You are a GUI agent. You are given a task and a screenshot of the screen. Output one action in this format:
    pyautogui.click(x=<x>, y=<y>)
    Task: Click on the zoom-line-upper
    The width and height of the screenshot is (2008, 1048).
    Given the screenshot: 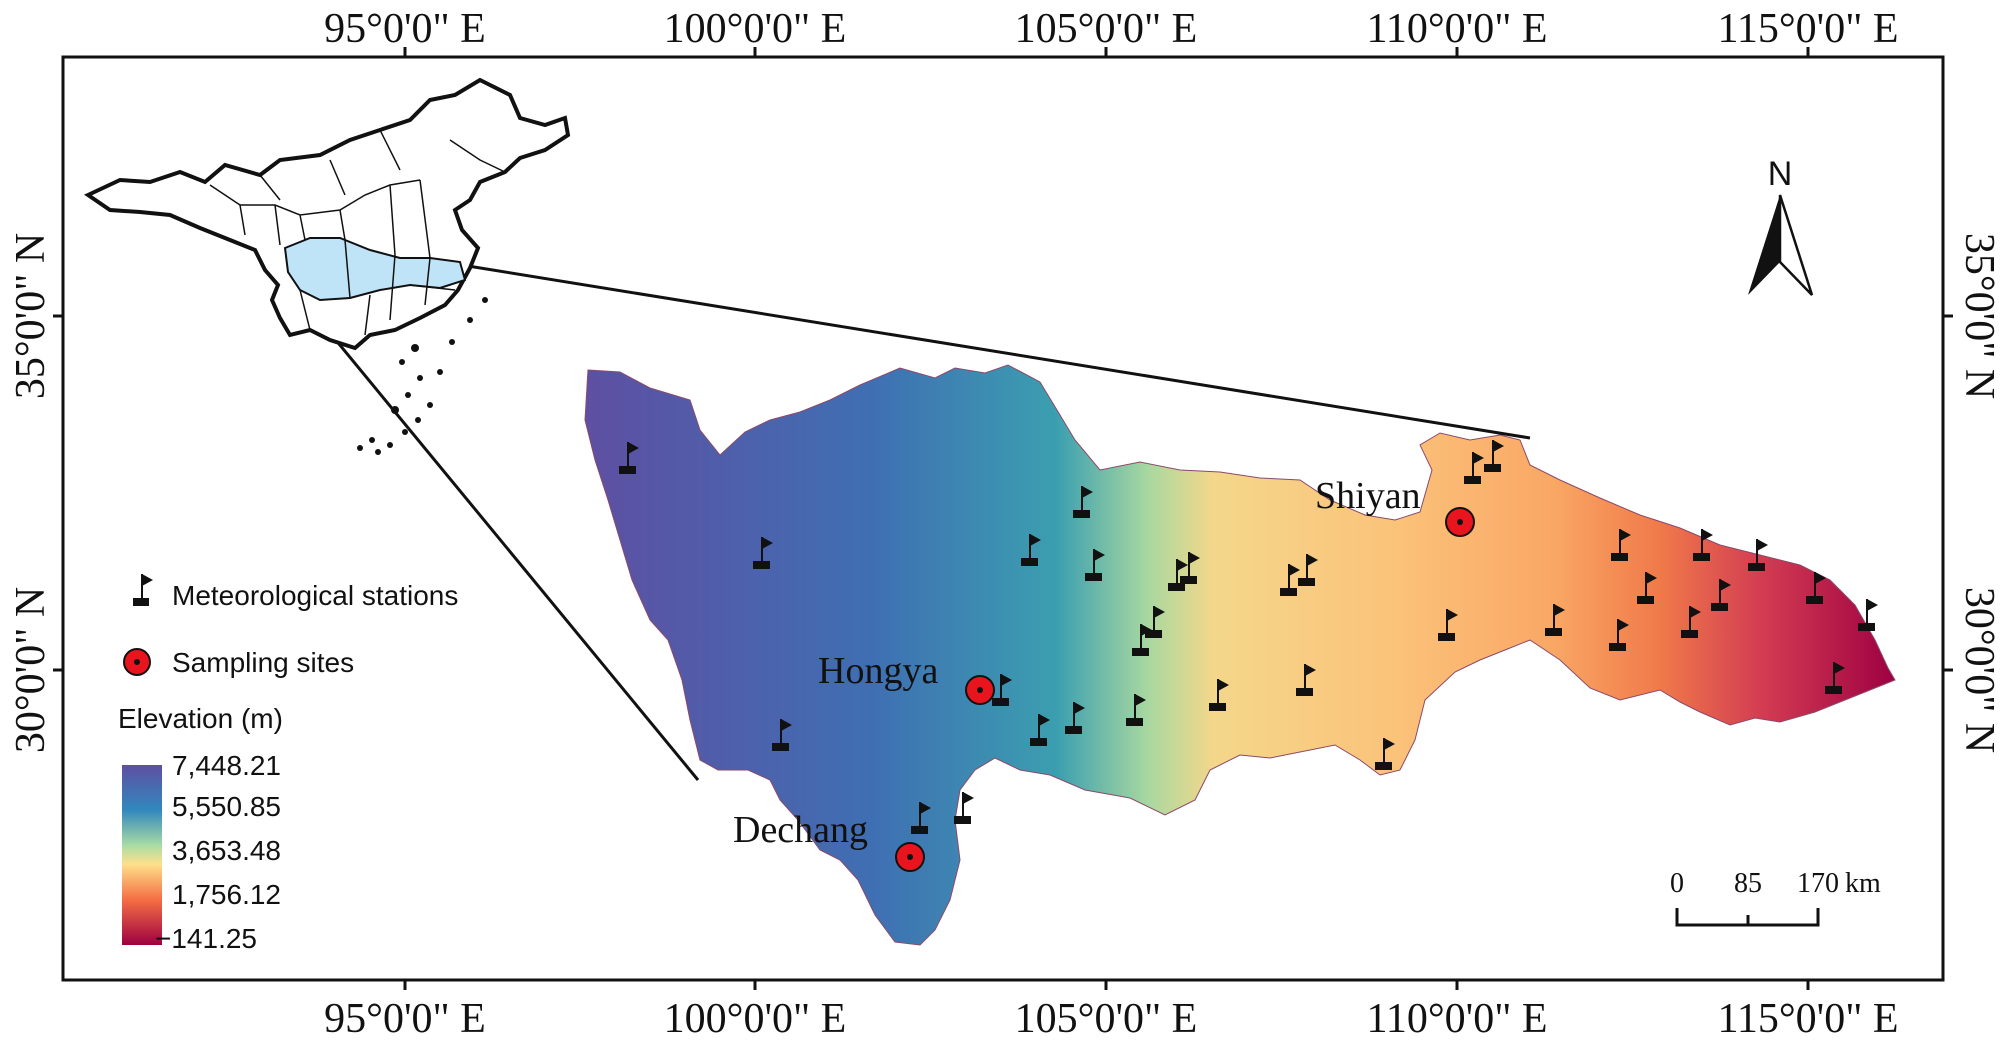 What is the action you would take?
    pyautogui.click(x=999, y=352)
    